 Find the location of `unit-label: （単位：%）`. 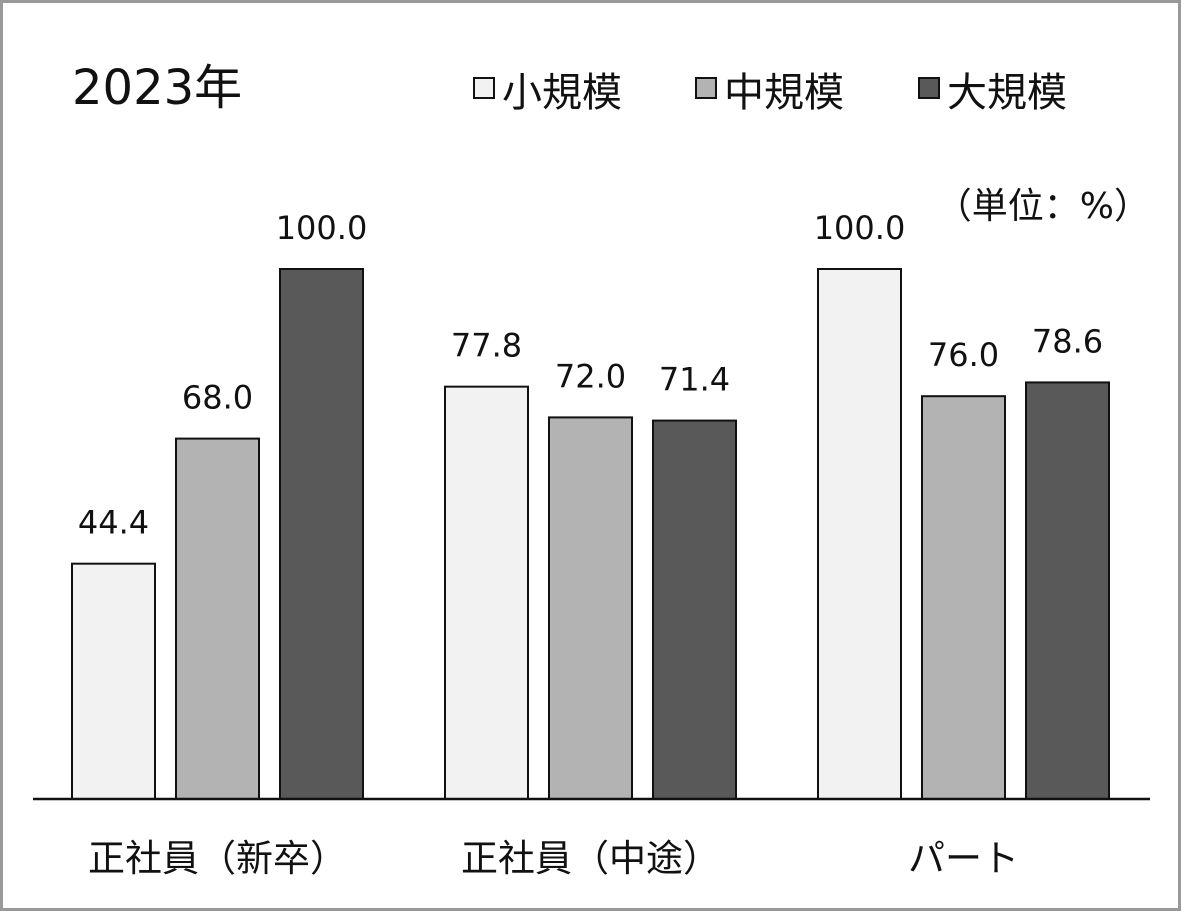

unit-label: （単位：%） is located at coordinates (1043, 206).